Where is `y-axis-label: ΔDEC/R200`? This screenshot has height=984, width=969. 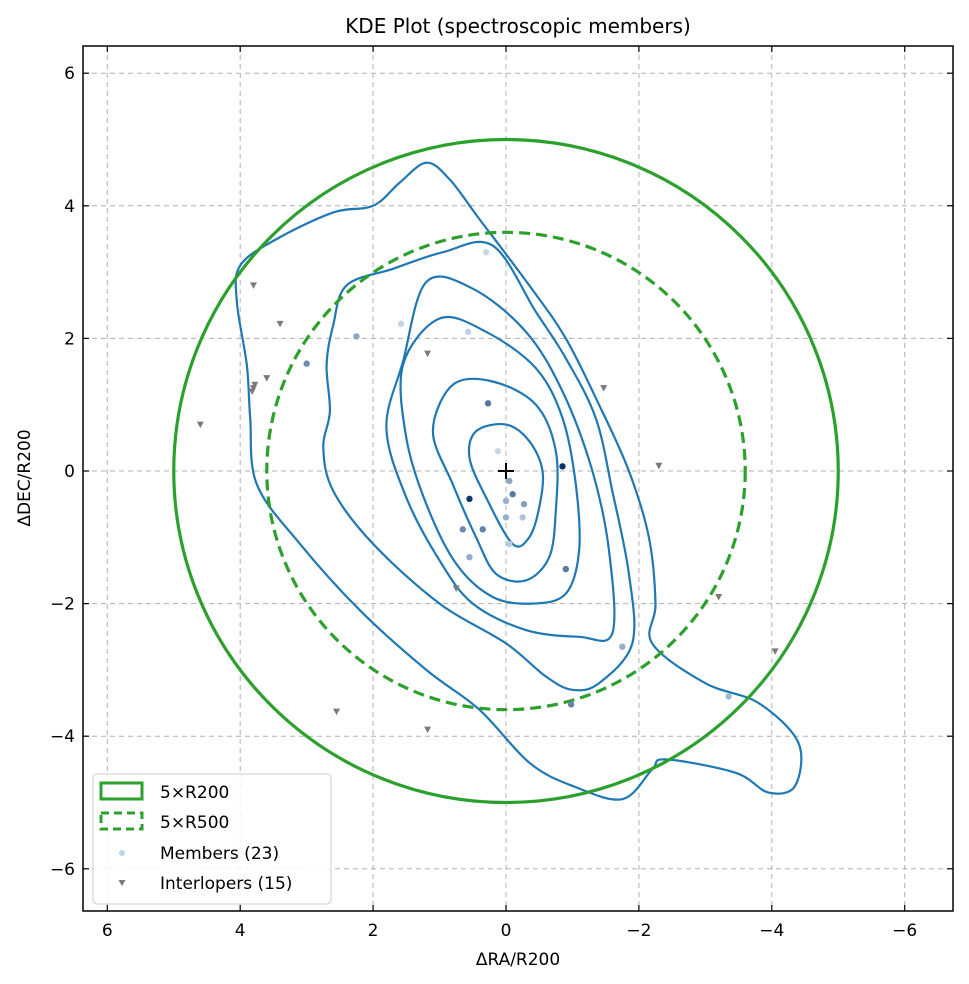 y-axis-label: ΔDEC/R200 is located at coordinates (25, 477).